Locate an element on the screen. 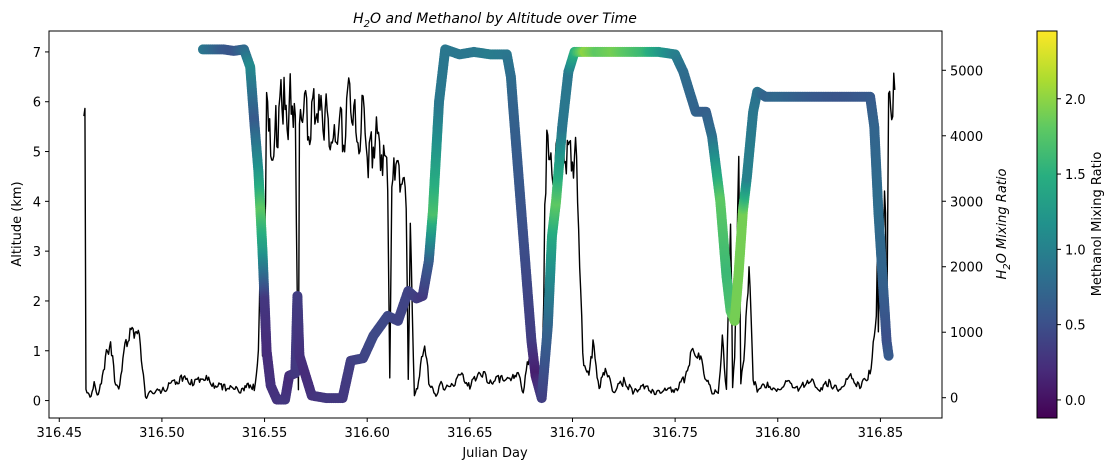  right-y-tick-label: 2000 is located at coordinates (966, 268).